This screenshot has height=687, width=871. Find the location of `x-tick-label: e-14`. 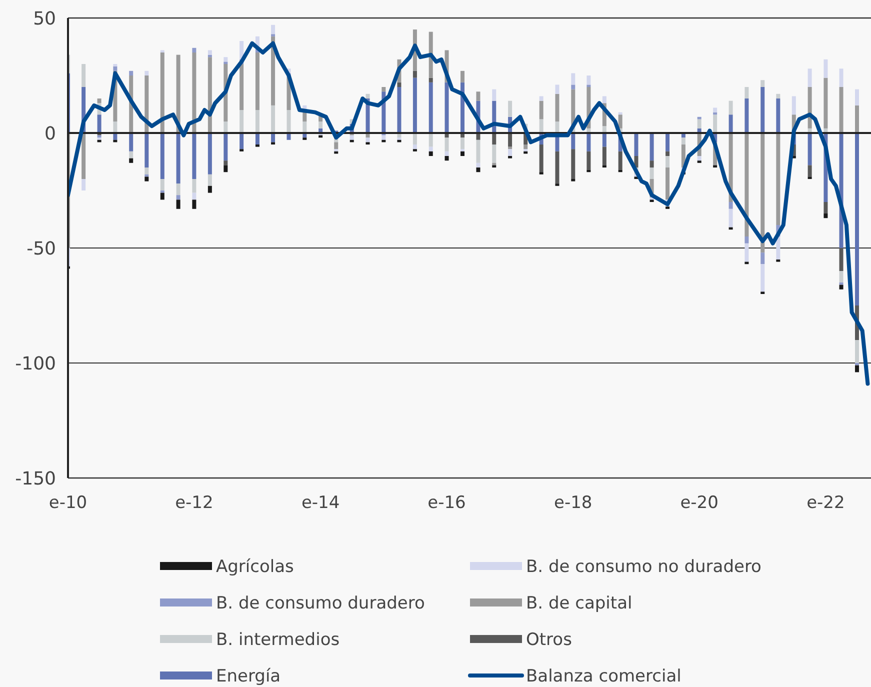

x-tick-label: e-14 is located at coordinates (320, 503).